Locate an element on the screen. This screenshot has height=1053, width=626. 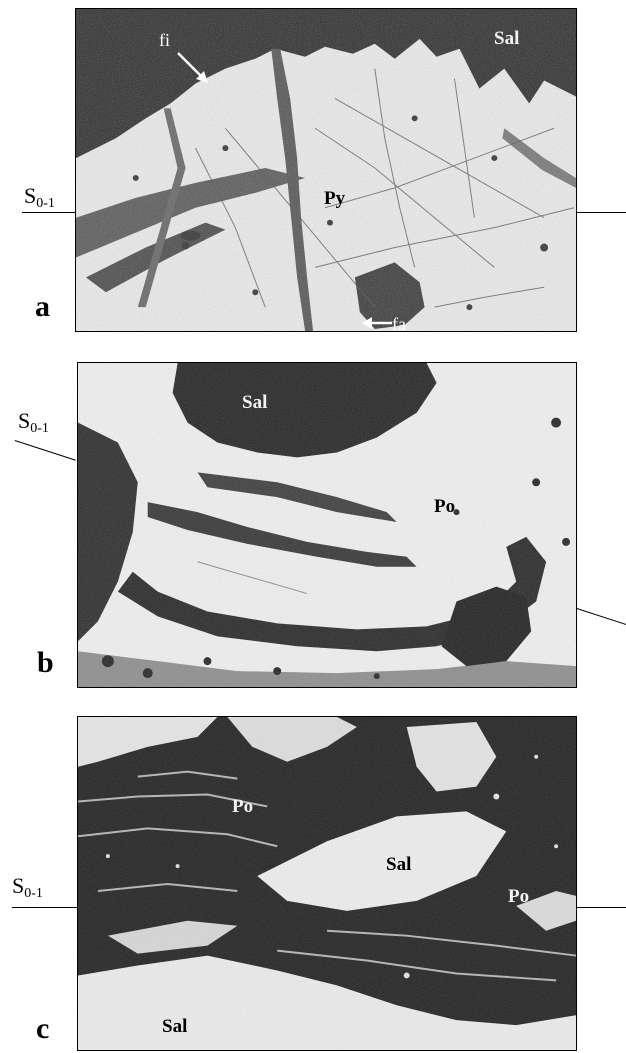
panel-letter-b: b is located at coordinates (45, 662).